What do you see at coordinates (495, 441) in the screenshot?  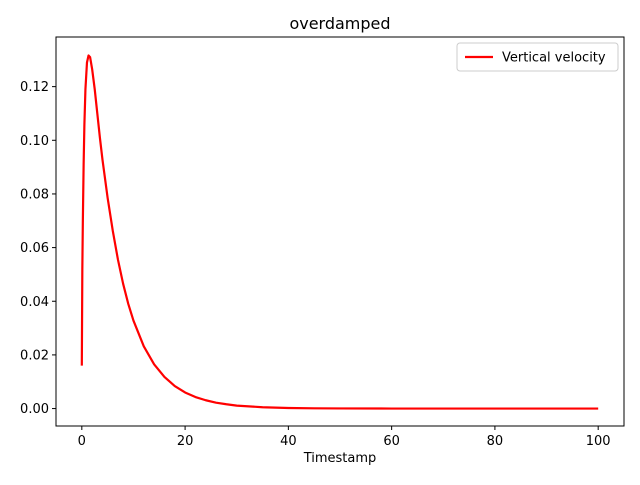 I see `x-tick-label: 80` at bounding box center [495, 441].